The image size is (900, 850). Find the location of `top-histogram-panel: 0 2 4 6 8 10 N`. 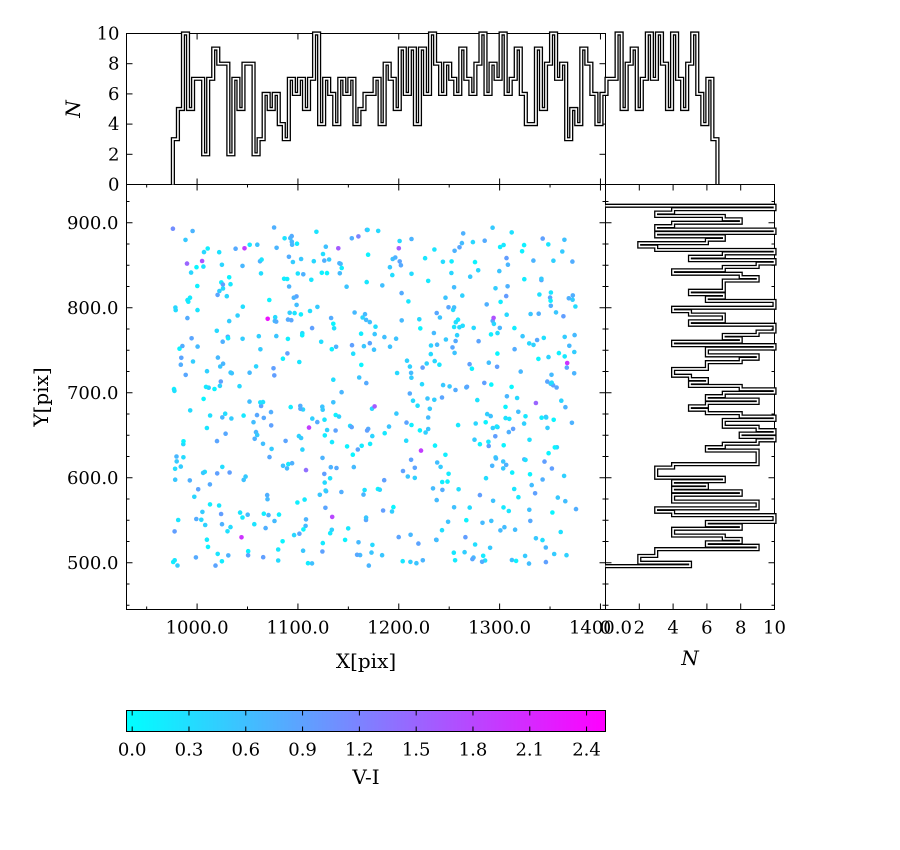

top-histogram-panel: 0 2 4 6 8 10 N is located at coordinates (390, 110).